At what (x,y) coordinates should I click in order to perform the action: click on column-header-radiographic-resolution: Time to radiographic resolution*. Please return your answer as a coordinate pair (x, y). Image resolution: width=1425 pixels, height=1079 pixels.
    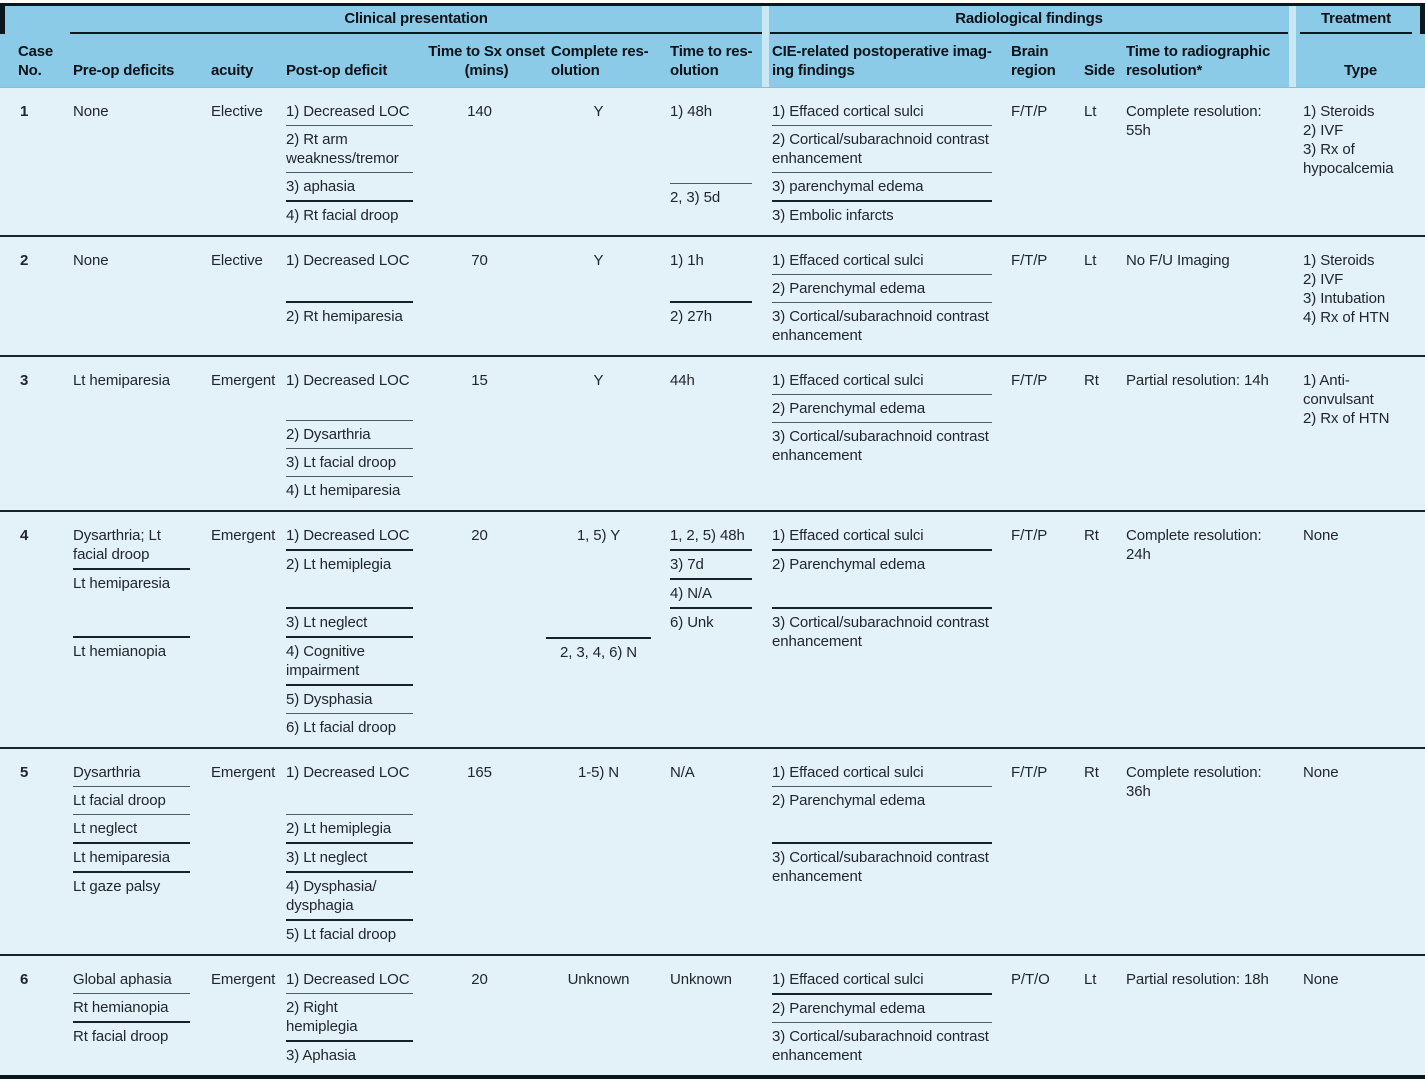
    Looking at the image, I should click on (1198, 61).